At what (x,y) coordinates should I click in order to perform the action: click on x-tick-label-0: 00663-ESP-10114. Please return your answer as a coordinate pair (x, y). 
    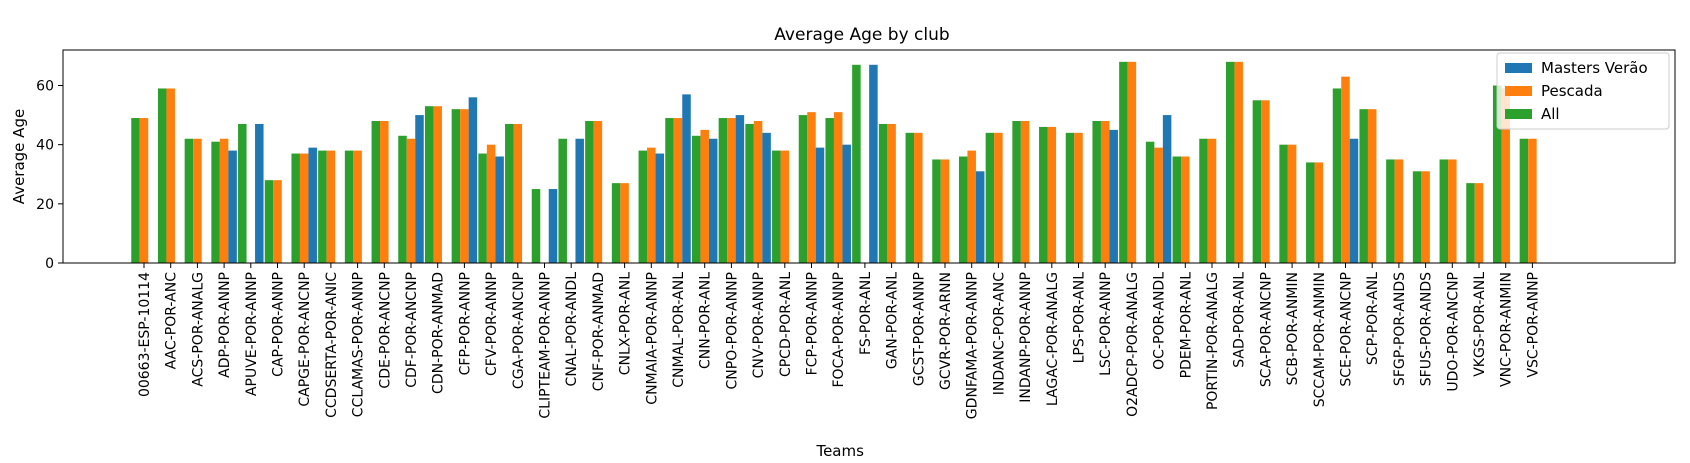
    Looking at the image, I should click on (145, 334).